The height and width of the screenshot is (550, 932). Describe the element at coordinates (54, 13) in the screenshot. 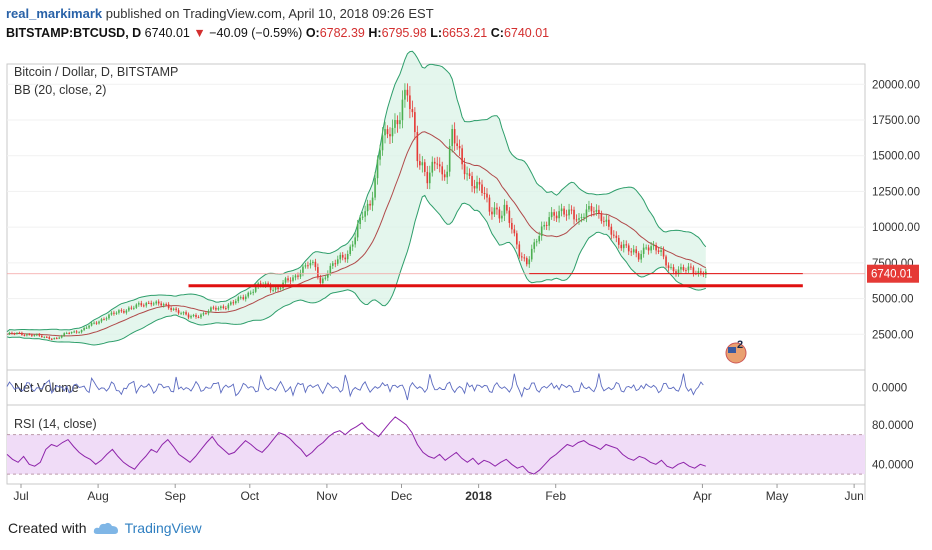

I see `author-link: real_markimark` at that location.